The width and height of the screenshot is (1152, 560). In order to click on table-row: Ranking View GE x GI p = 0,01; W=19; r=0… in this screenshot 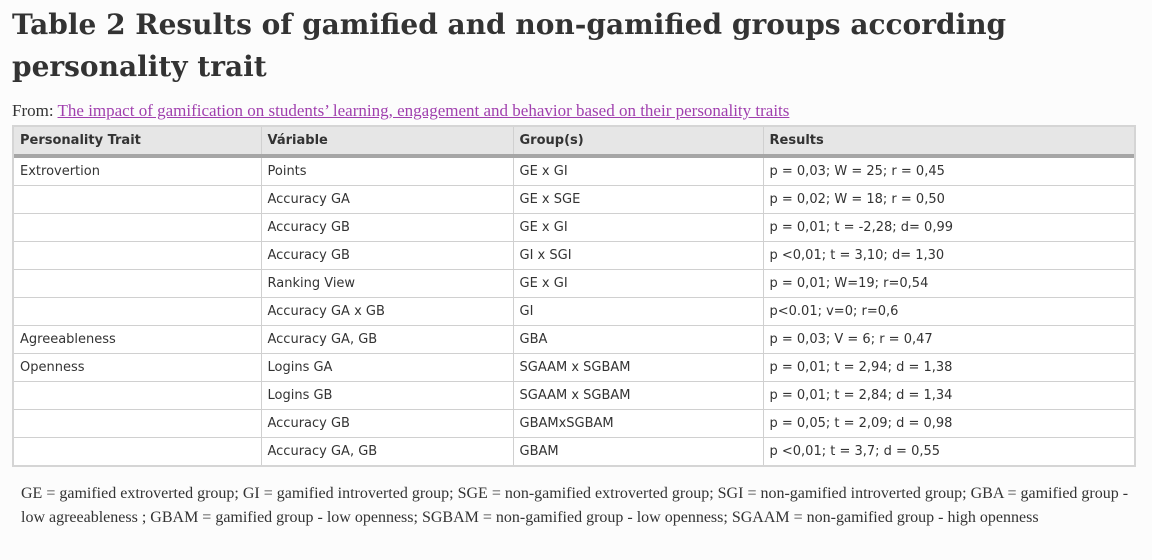, I will do `click(574, 283)`.